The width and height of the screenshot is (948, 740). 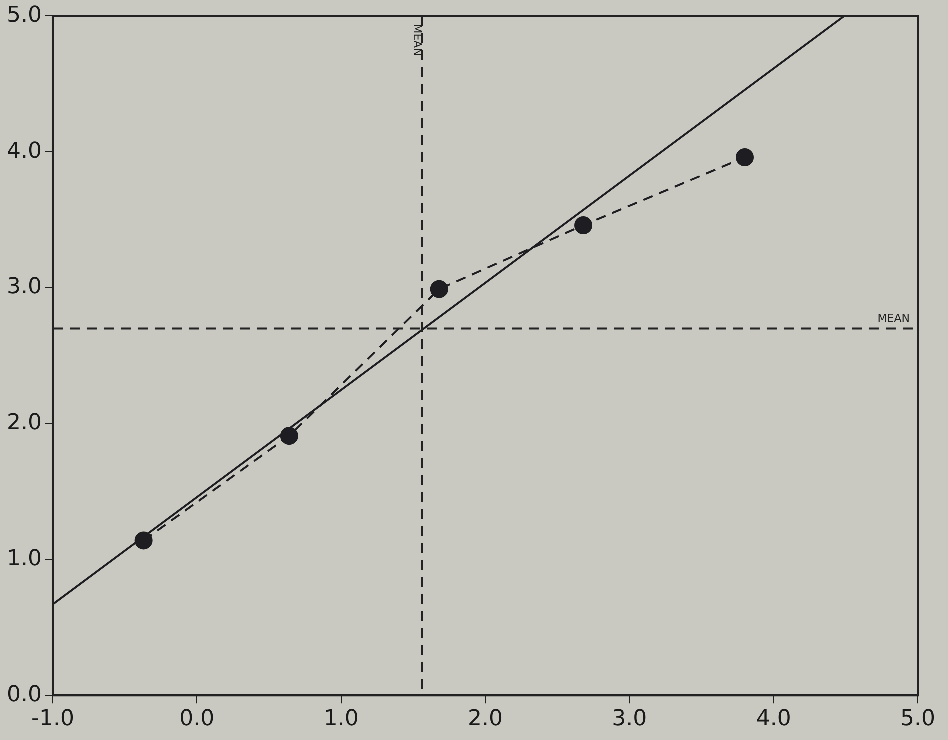 I want to click on y-tick-label: 0.0, so click(x=24, y=695).